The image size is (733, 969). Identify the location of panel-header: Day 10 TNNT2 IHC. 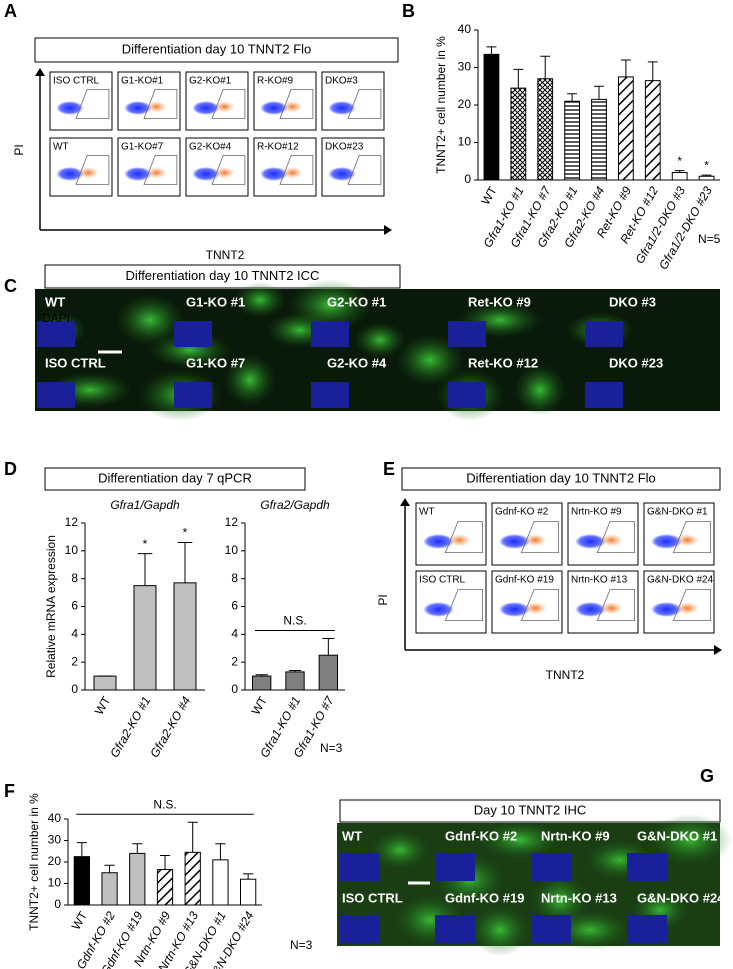
(530, 809).